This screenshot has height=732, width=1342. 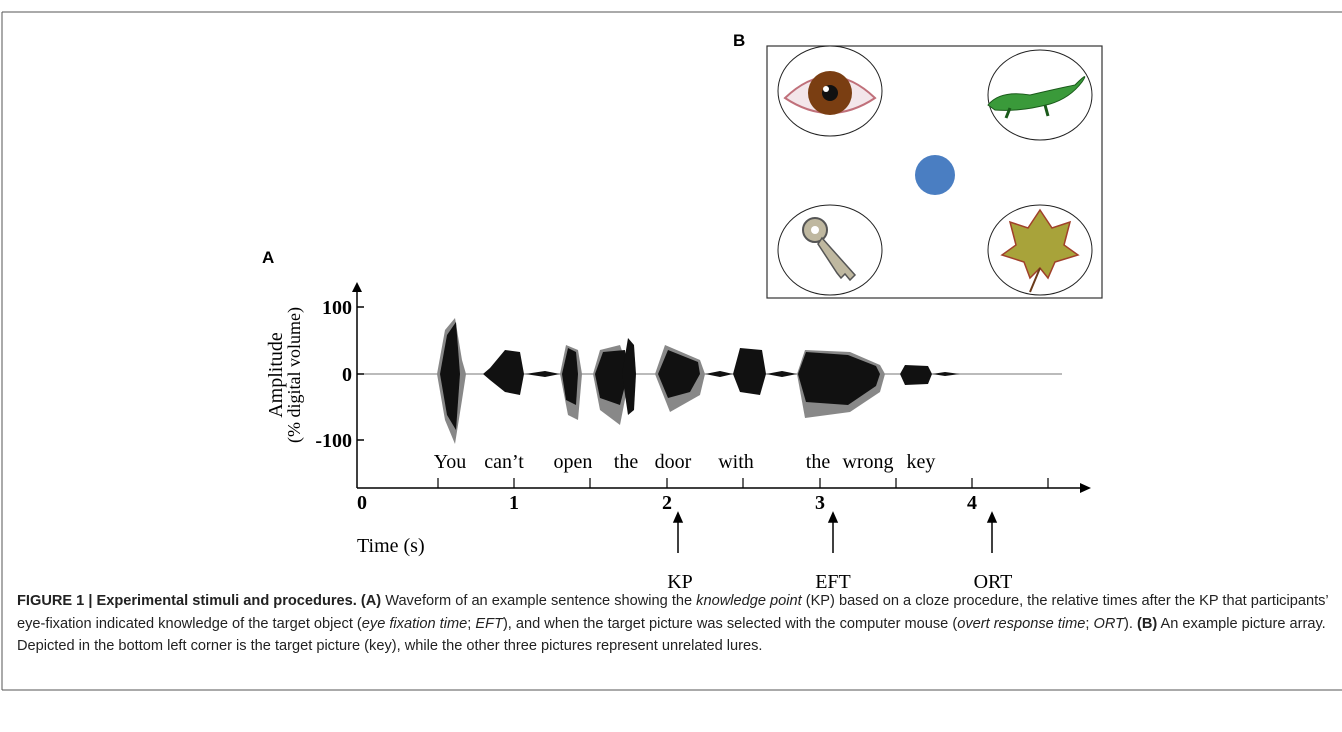 What do you see at coordinates (362, 503) in the screenshot?
I see `x-tick-label: 0` at bounding box center [362, 503].